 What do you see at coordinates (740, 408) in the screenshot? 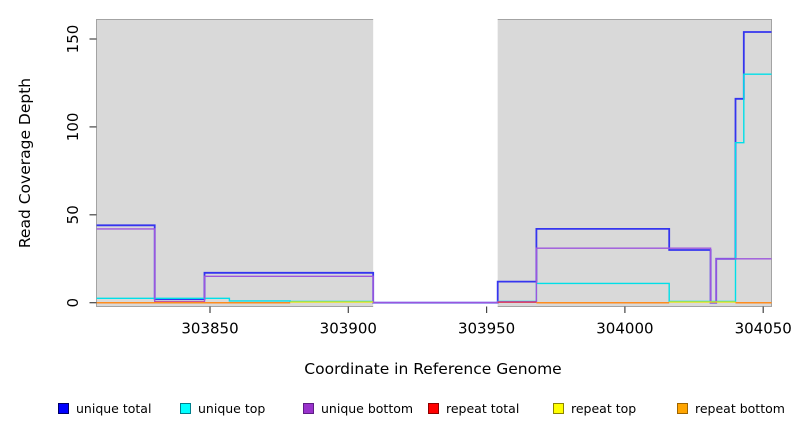
I see `legend-item-label: repeat bottom` at bounding box center [740, 408].